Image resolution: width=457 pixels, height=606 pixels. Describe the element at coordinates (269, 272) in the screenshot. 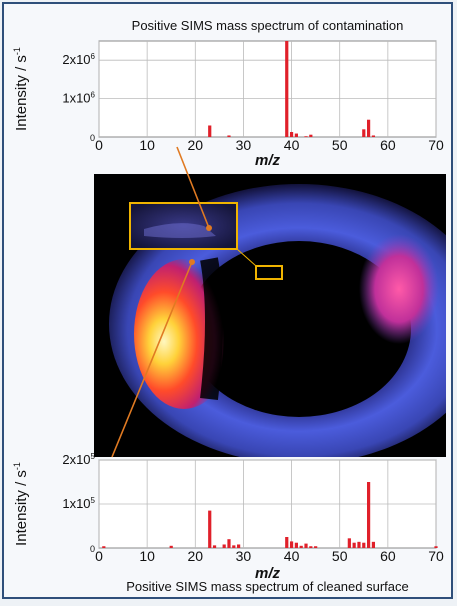

I see `region-marker` at that location.